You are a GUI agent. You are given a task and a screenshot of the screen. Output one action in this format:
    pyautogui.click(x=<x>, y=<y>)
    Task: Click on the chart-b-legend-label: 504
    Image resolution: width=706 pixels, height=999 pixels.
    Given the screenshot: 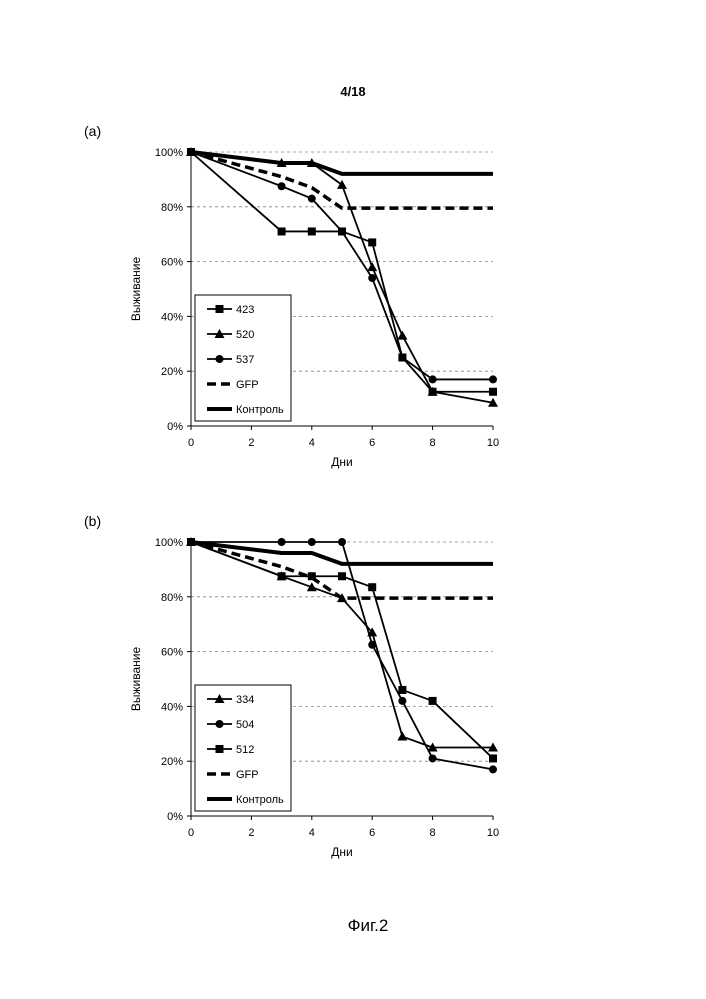 What is the action you would take?
    pyautogui.click(x=245, y=725)
    